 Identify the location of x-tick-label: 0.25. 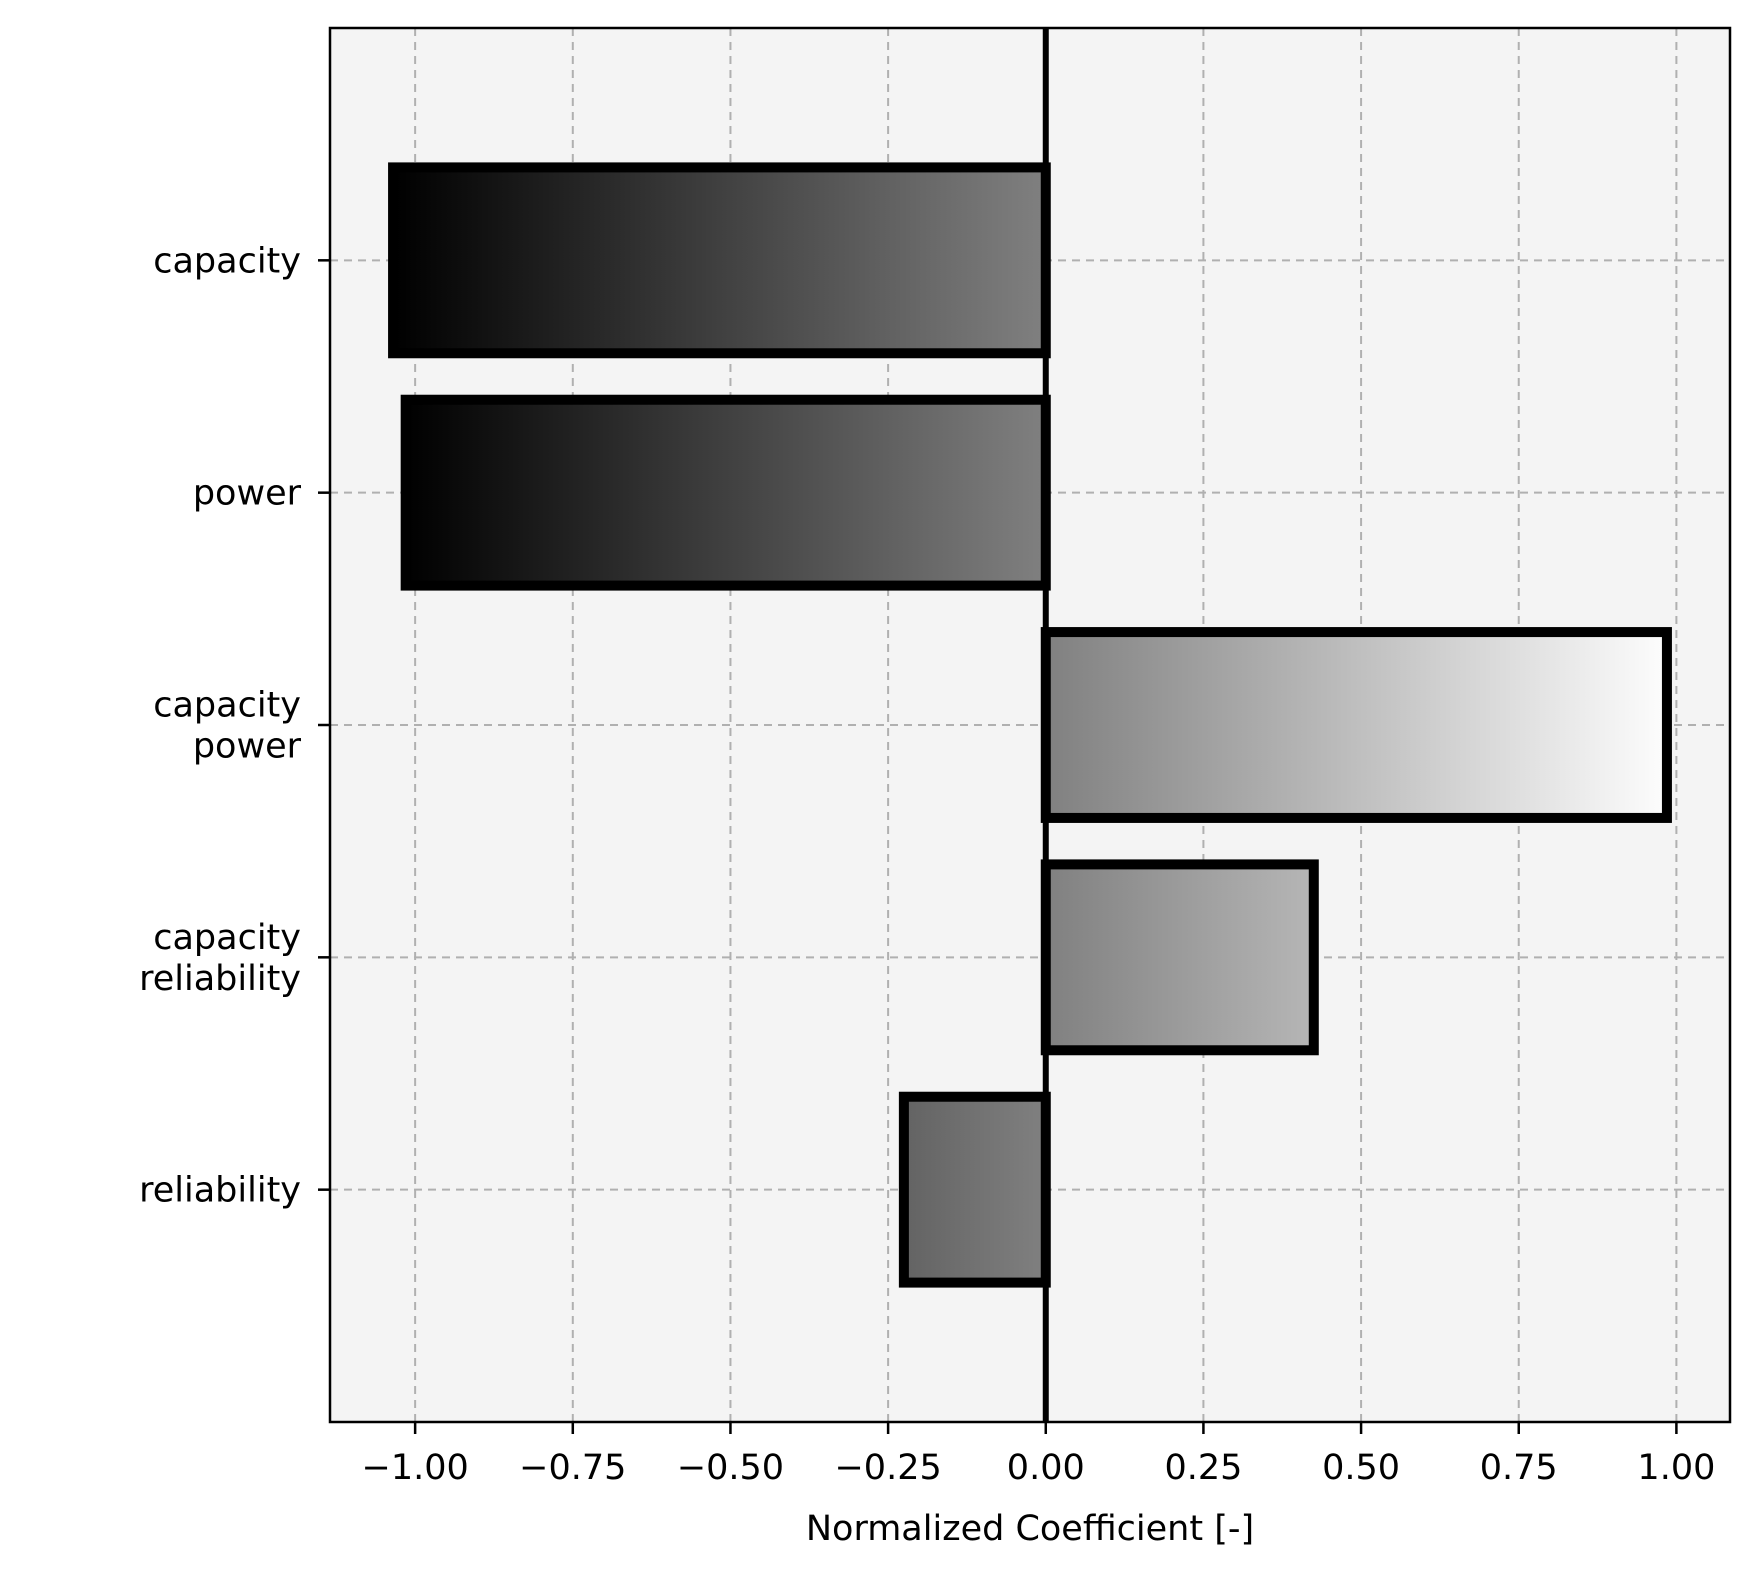
(1203, 1468).